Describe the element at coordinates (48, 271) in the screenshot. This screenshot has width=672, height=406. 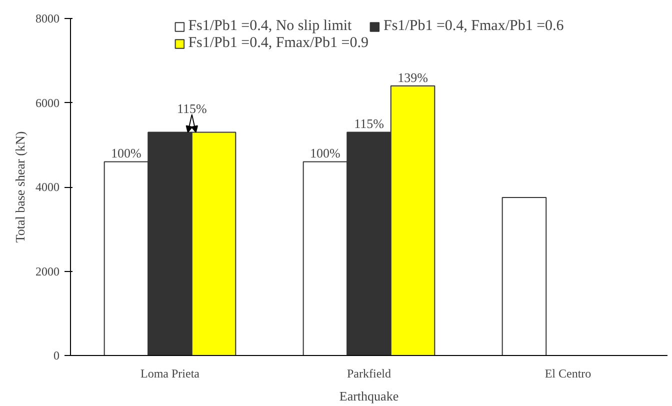
I see `y-tick-label: 2000` at that location.